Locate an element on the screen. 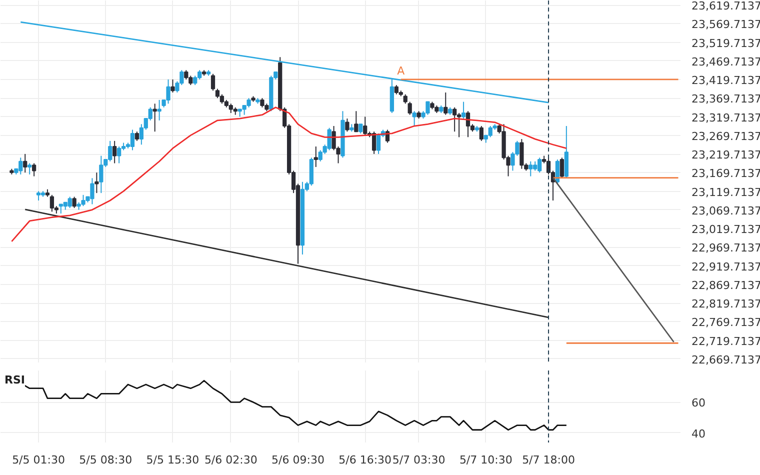 This screenshot has width=760, height=475. x-tick-label: 5/6 09:30 is located at coordinates (298, 460).